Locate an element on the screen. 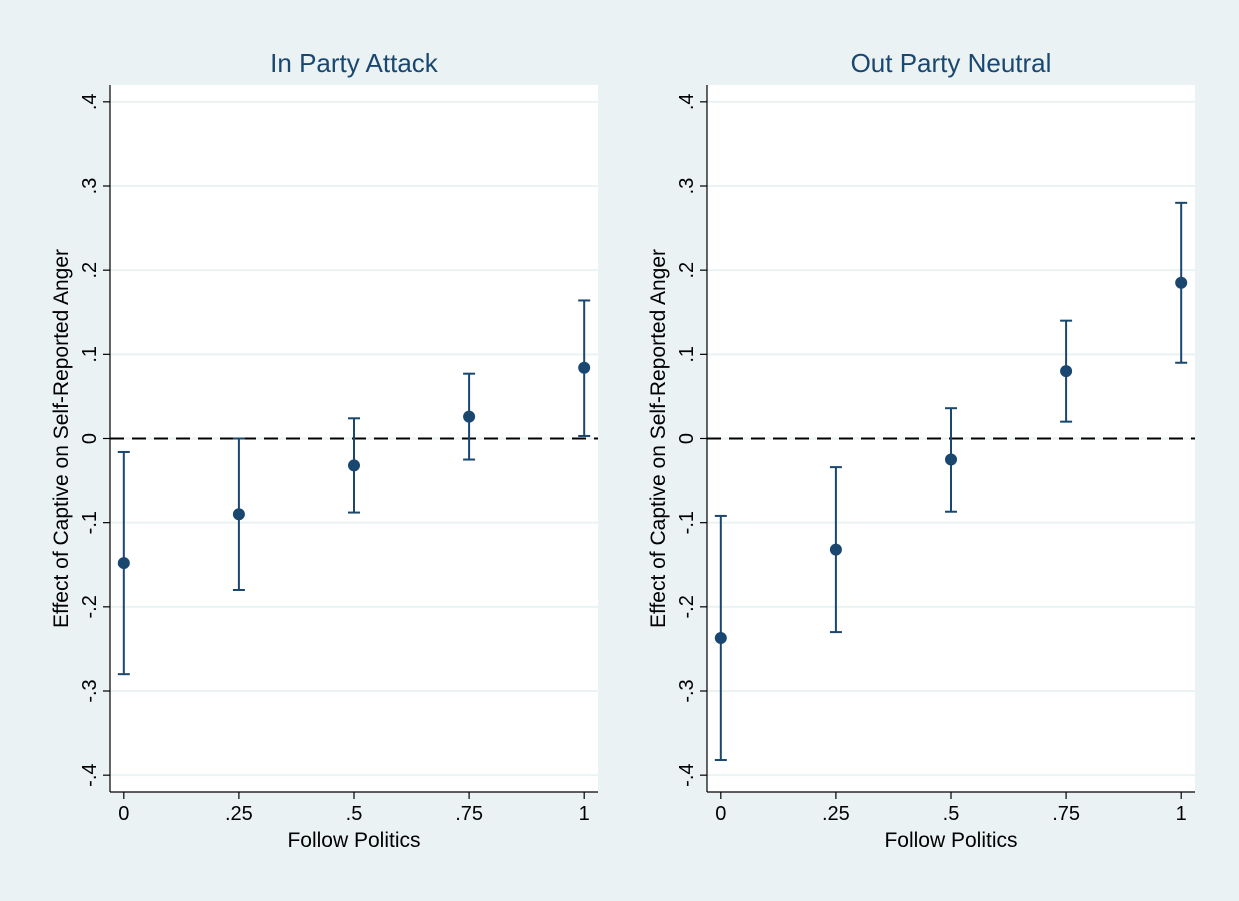 This screenshot has height=901, width=1239. chart-title: Out Party Neutral is located at coordinates (951, 63).